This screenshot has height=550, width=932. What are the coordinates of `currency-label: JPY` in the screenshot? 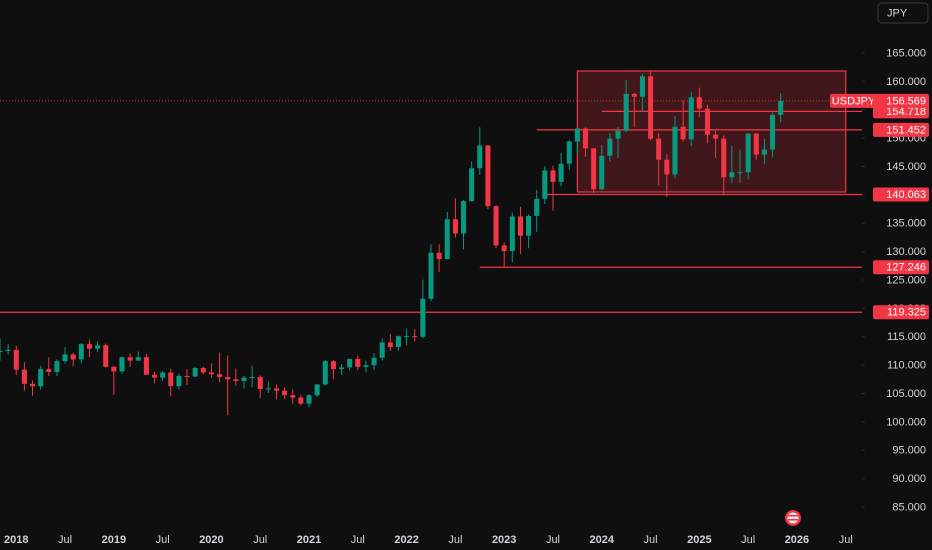 It's located at (897, 13).